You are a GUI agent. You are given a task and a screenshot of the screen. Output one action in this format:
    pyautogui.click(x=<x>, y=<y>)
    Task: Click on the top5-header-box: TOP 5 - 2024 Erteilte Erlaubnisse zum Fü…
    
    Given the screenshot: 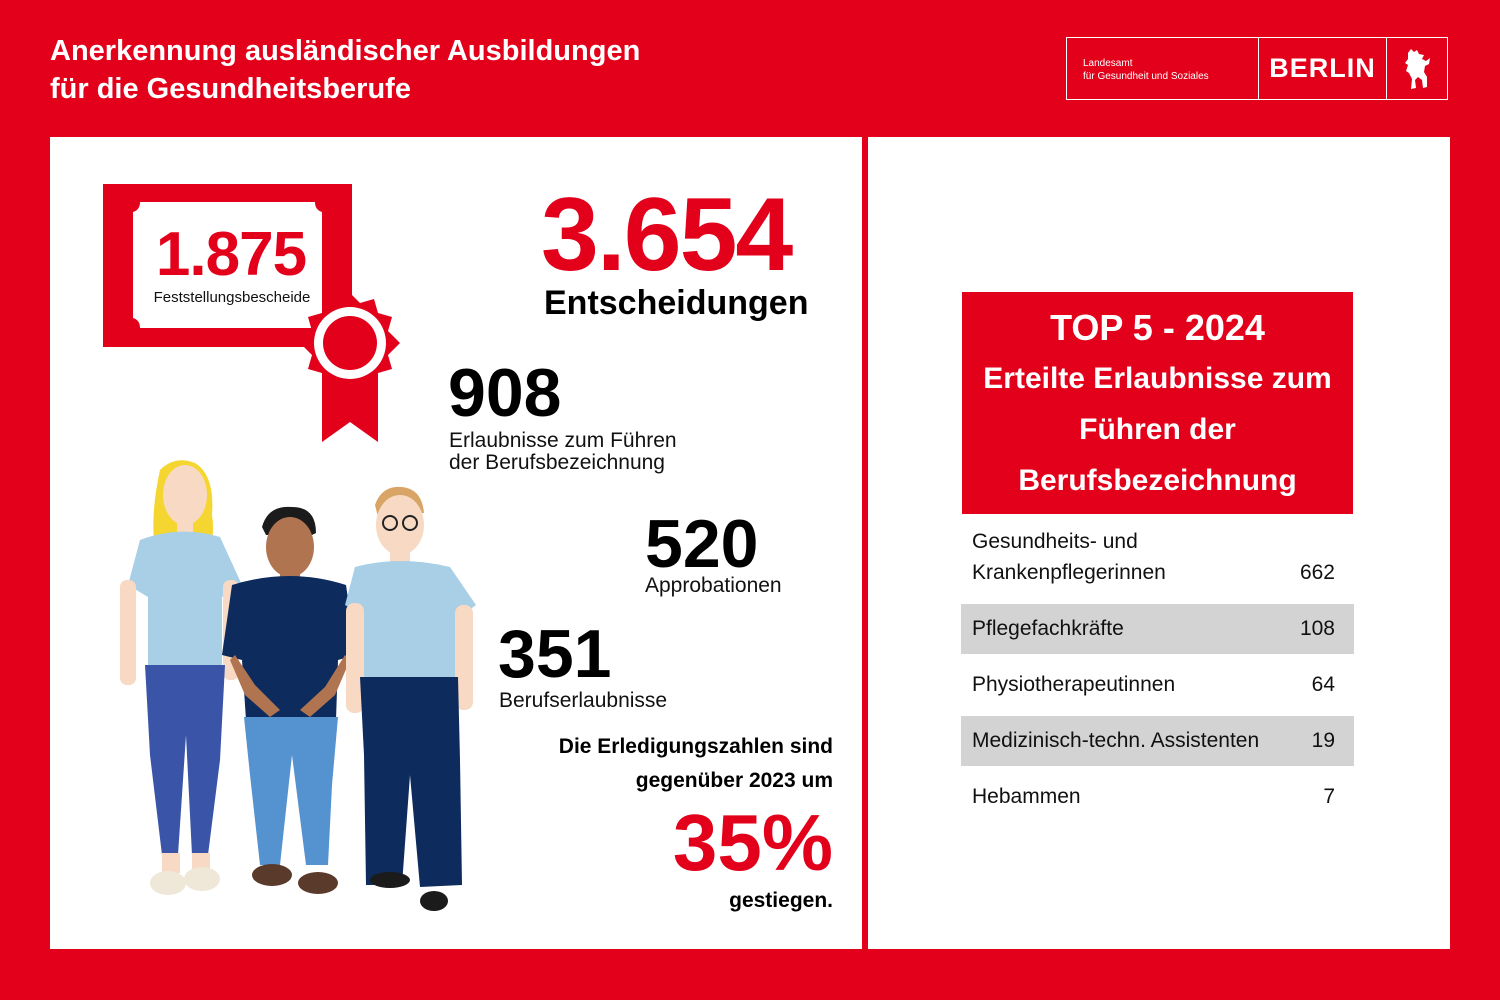 What is the action you would take?
    pyautogui.click(x=1157, y=403)
    